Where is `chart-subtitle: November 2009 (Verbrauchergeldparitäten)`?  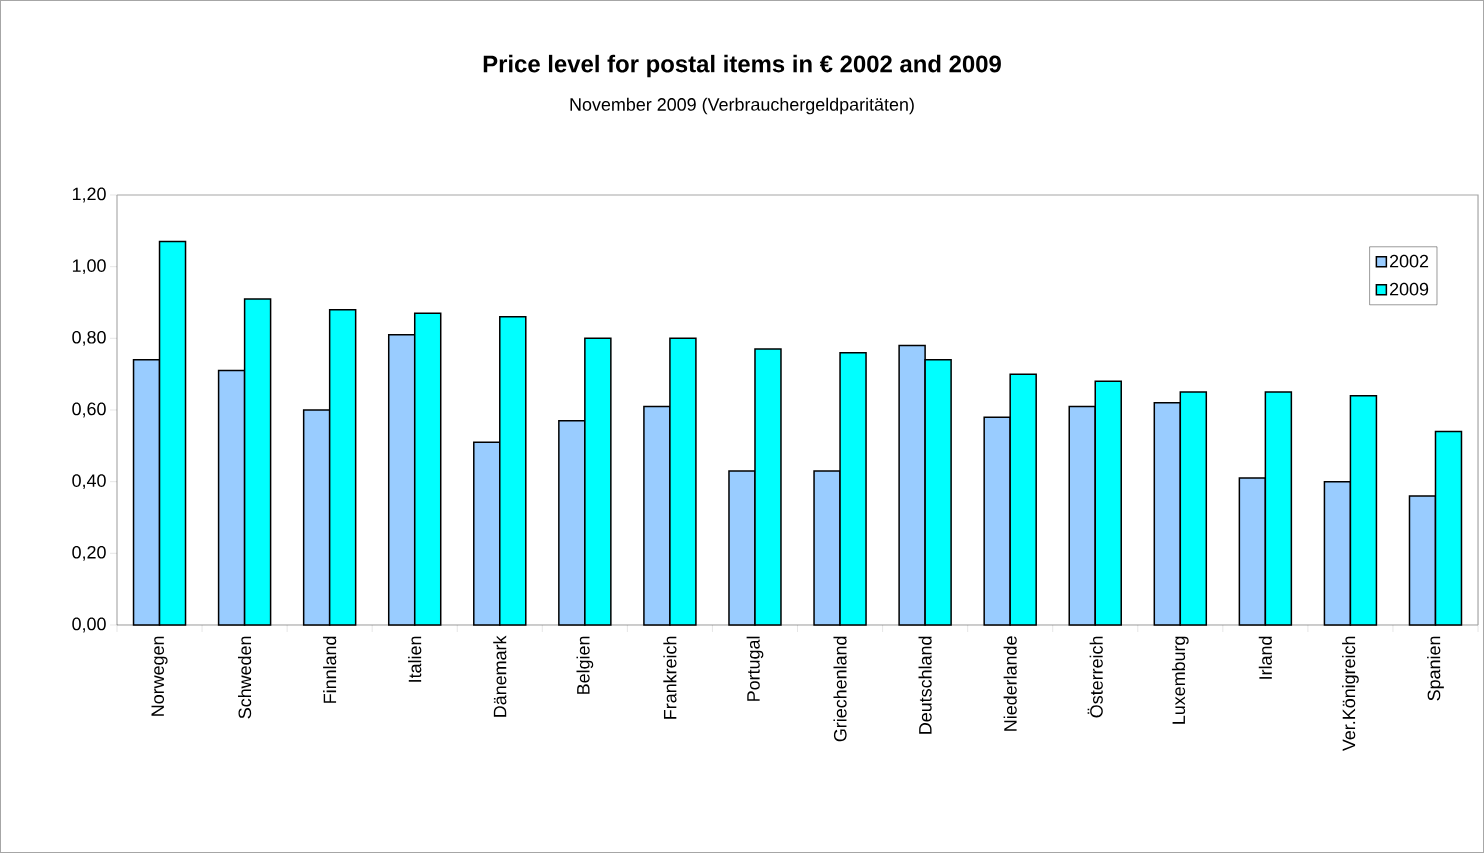 chart-subtitle: November 2009 (Verbrauchergeldparitäten) is located at coordinates (742, 106).